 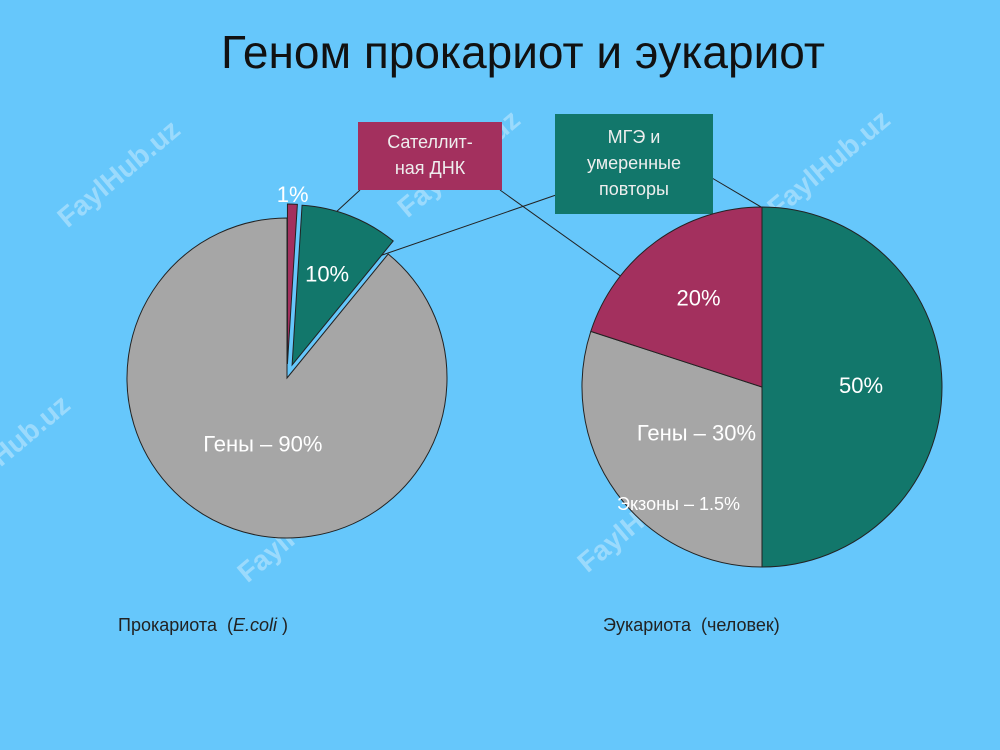 I want to click on caption-part: Эукариота (человек), so click(x=691, y=625).